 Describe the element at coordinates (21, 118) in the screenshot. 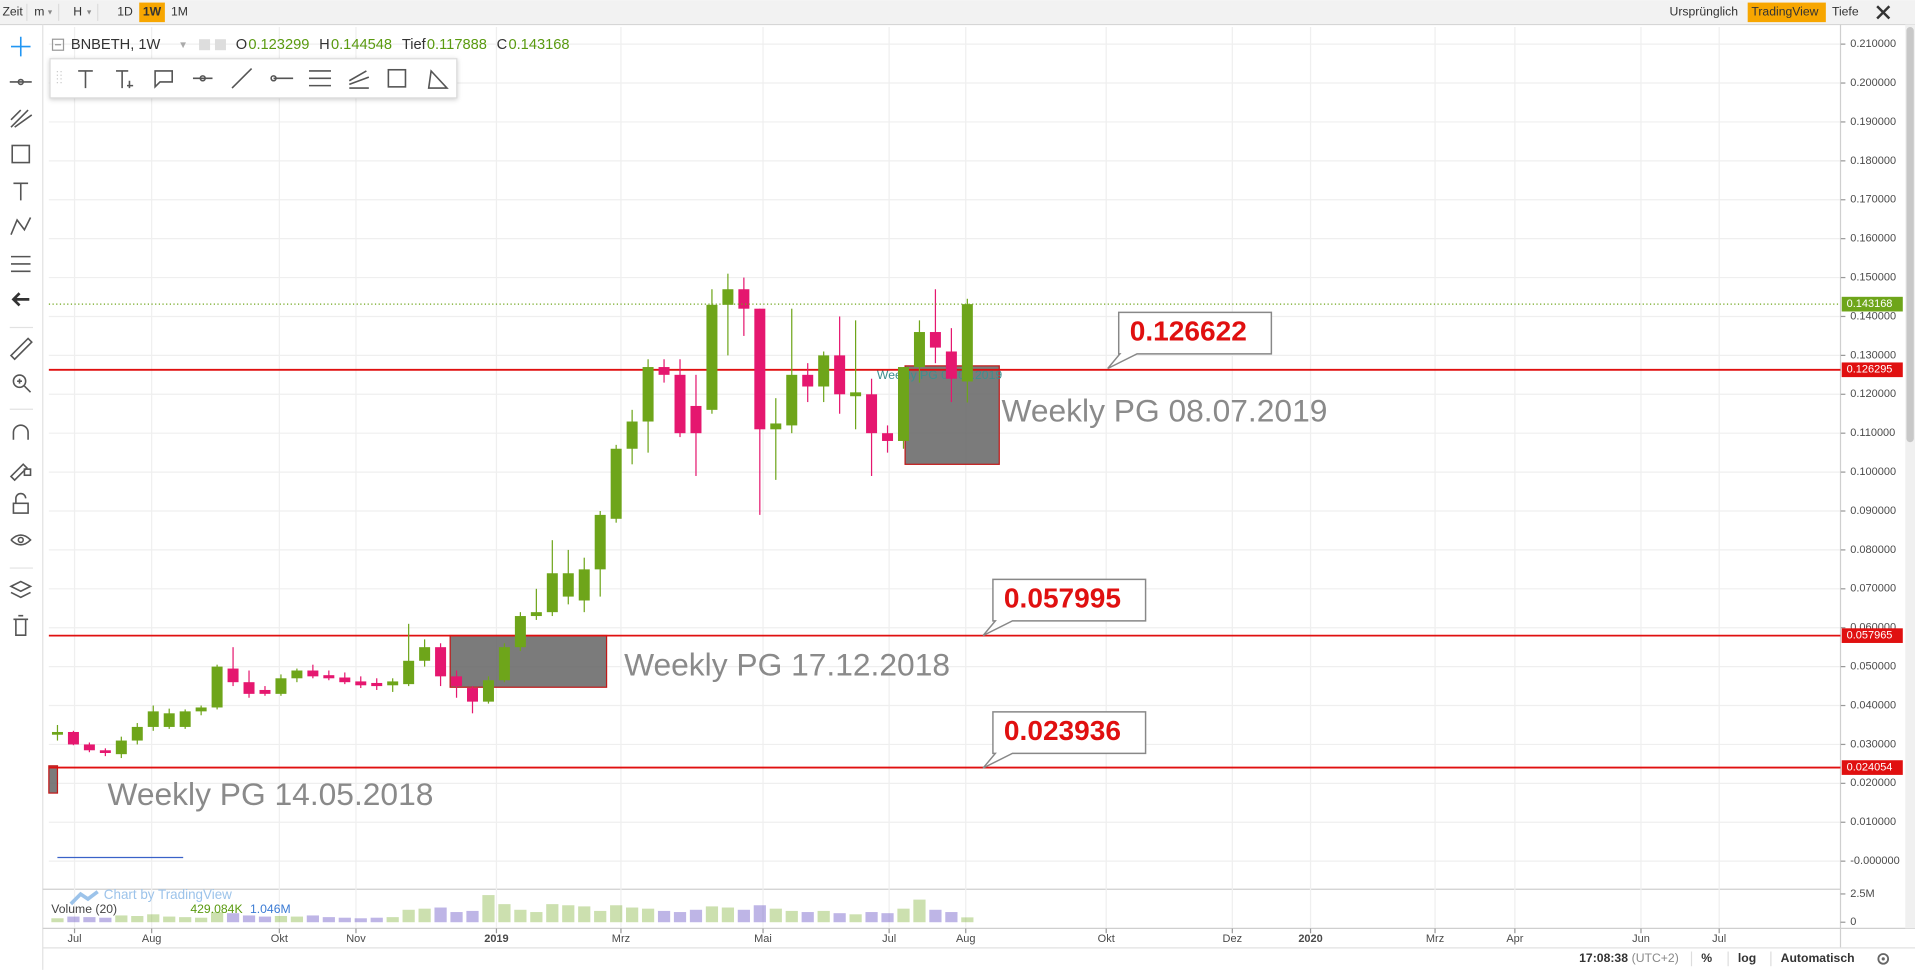

I see `fib-tool` at that location.